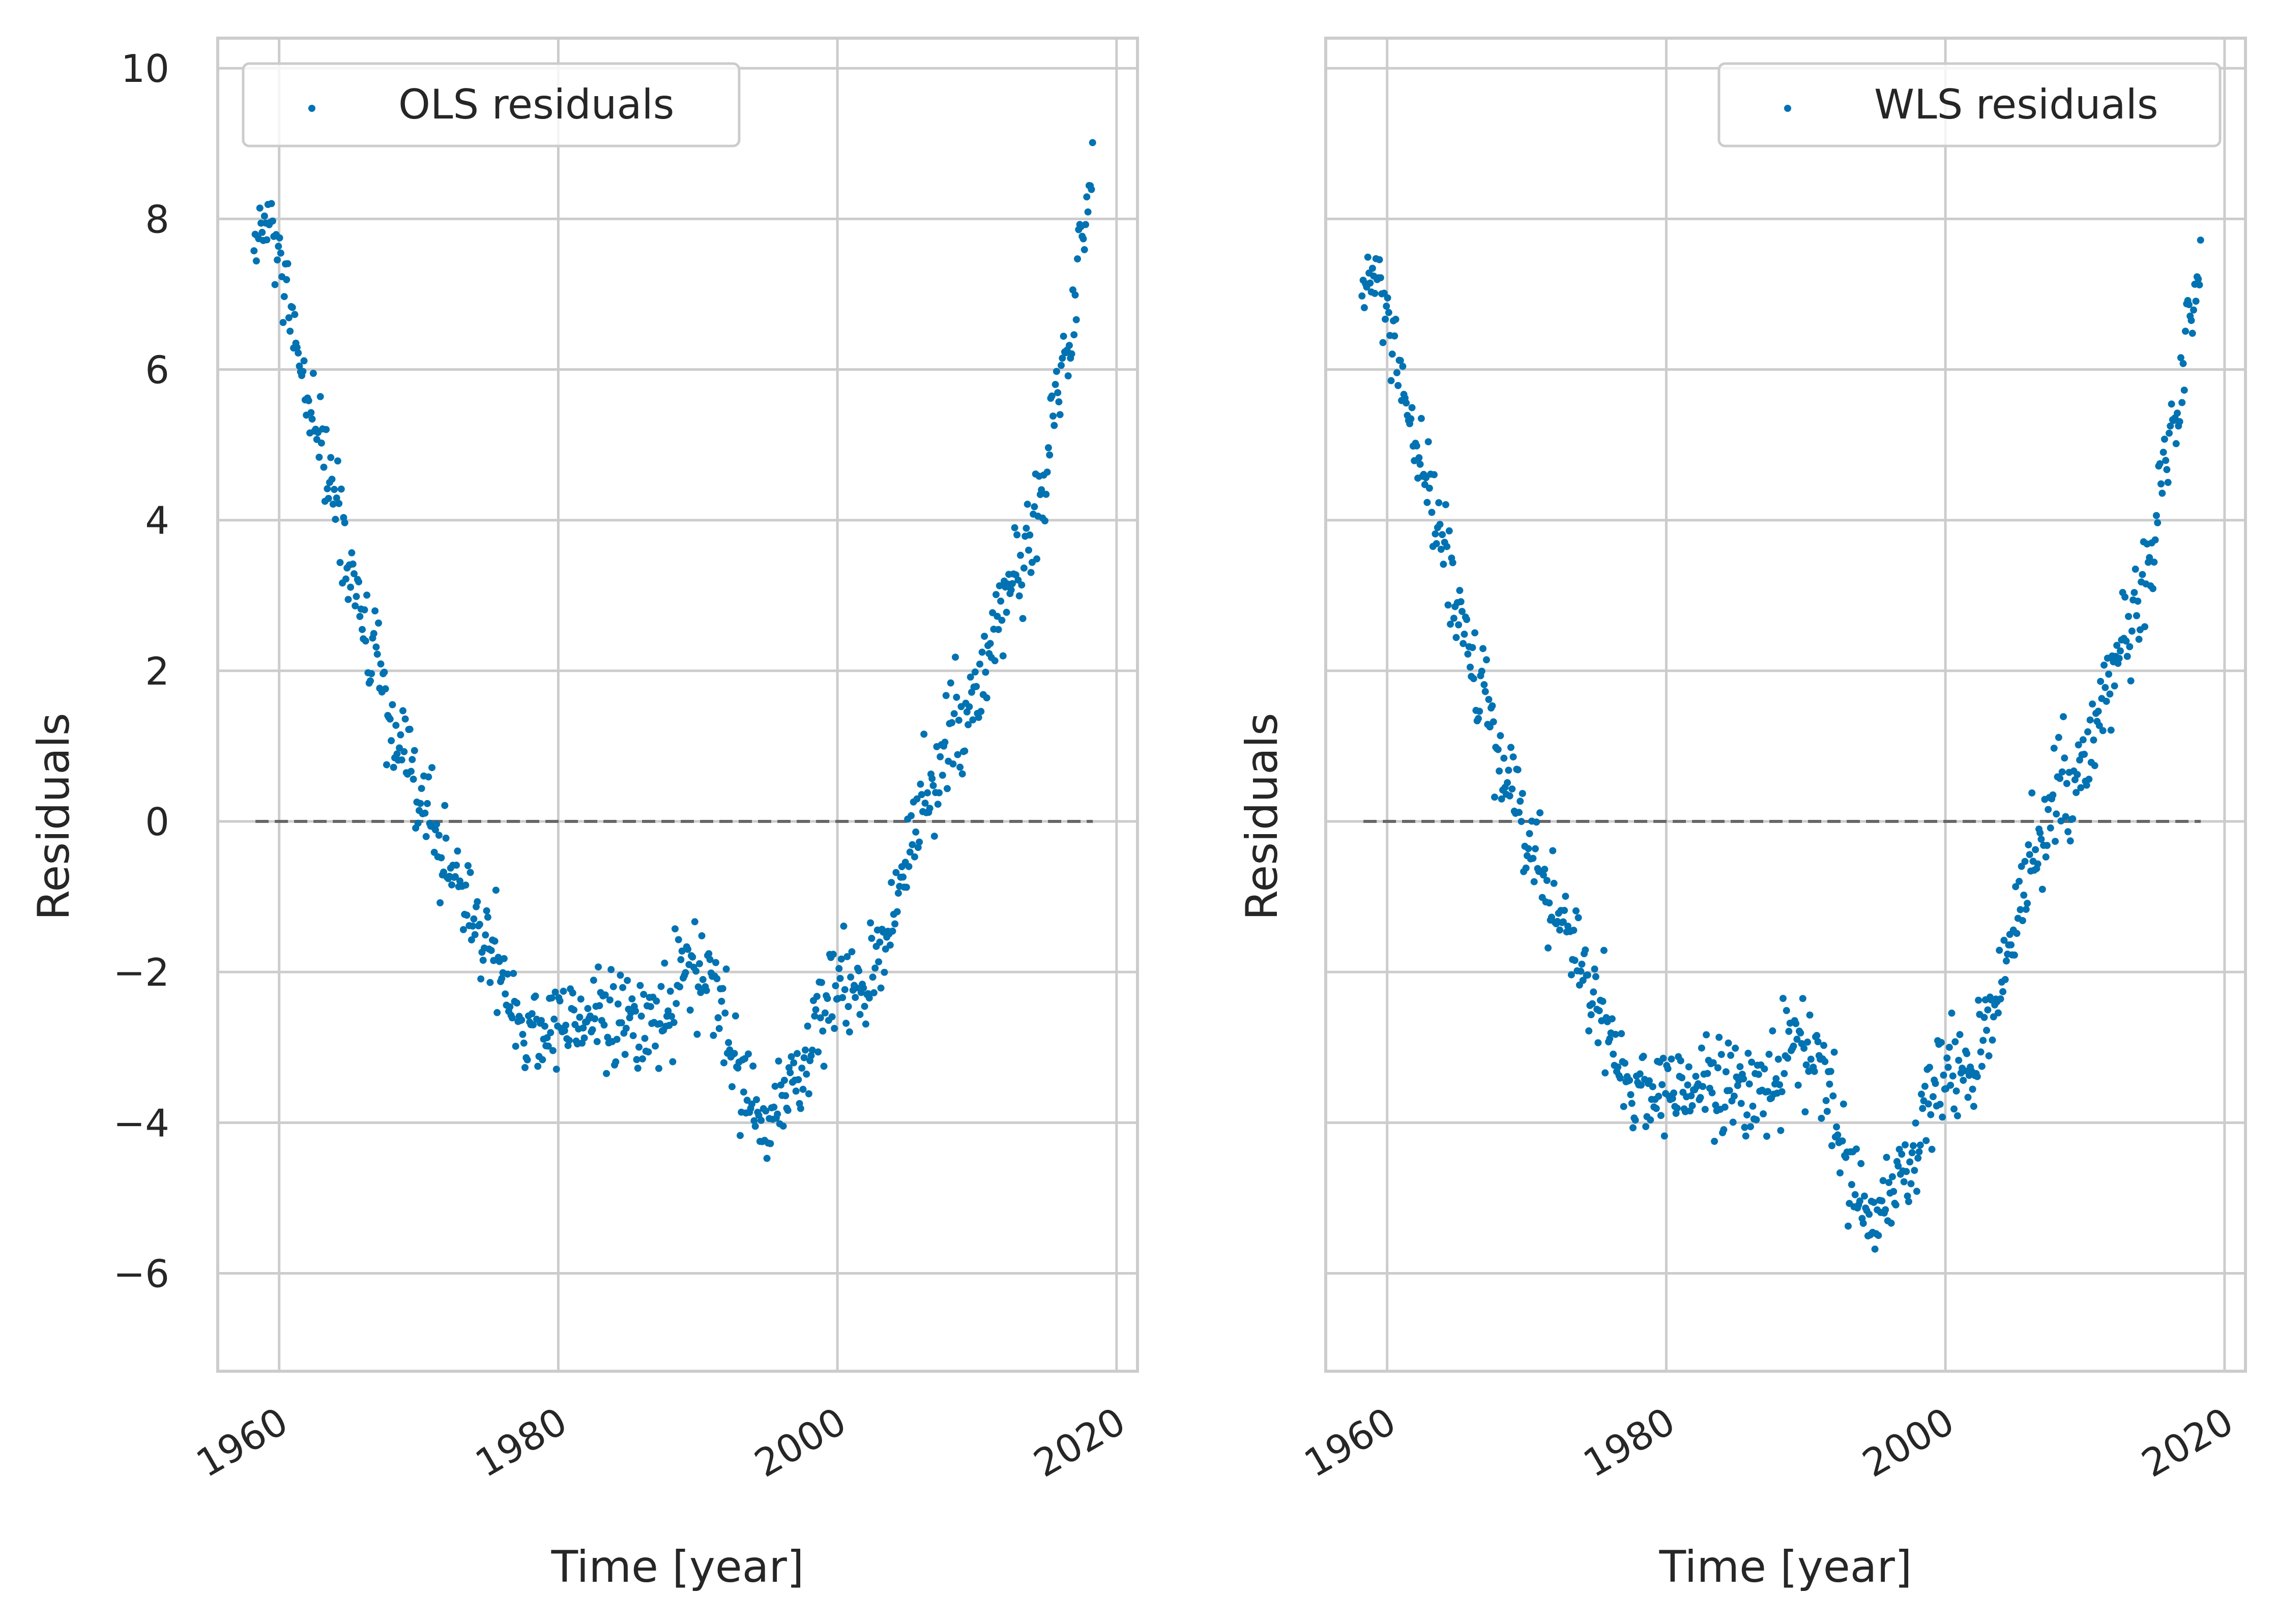 The width and height of the screenshot is (2276, 1624). I want to click on ols-y-axis-label: Residuals, so click(54, 817).